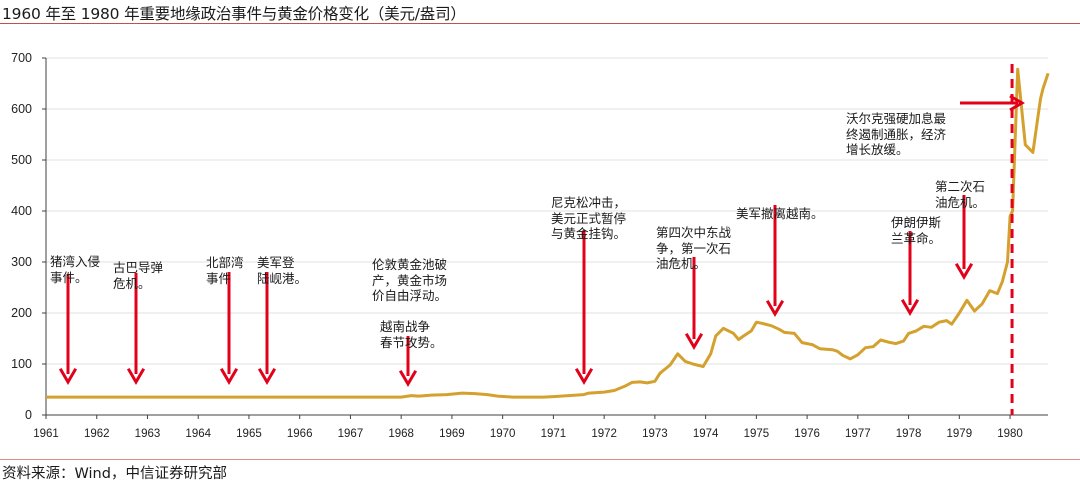  Describe the element at coordinates (114, 474) in the screenshot. I see `source-note: 资料来源：Wind，中信证券研究部` at that location.